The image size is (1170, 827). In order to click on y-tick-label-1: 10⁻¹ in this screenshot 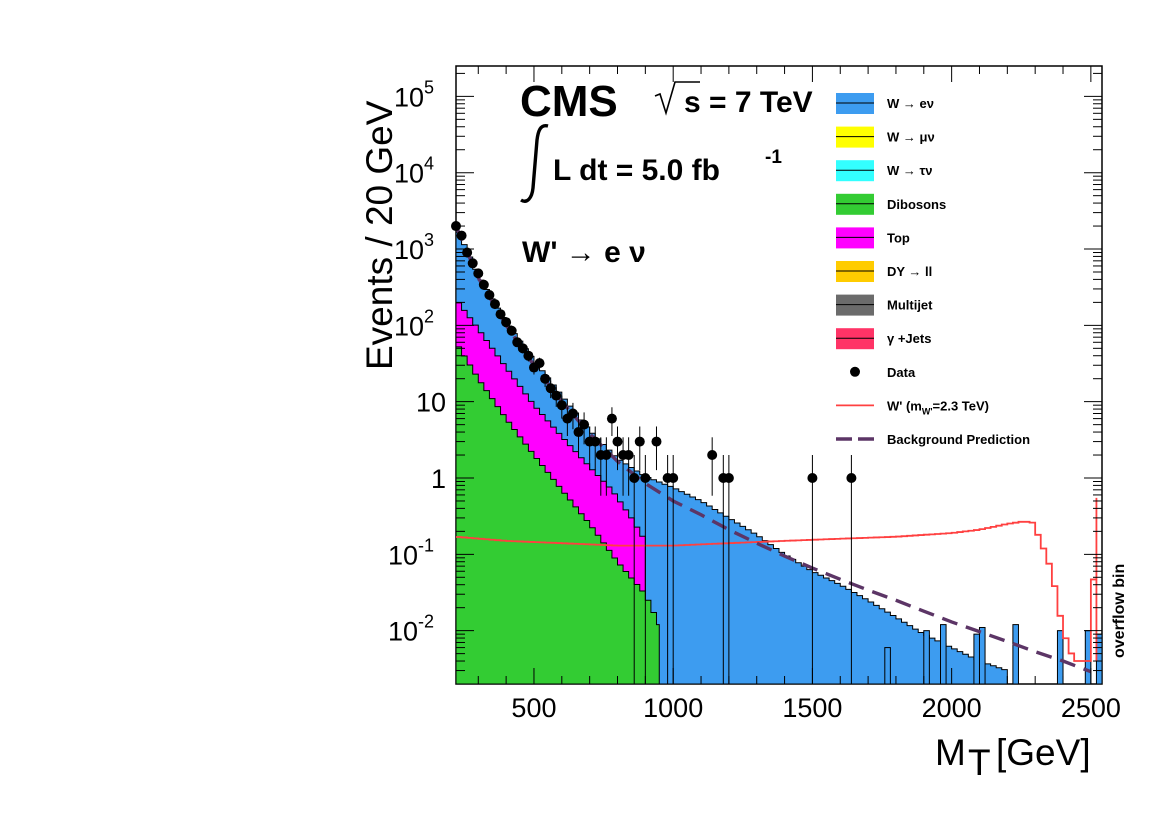, I will do `click(411, 552)`.